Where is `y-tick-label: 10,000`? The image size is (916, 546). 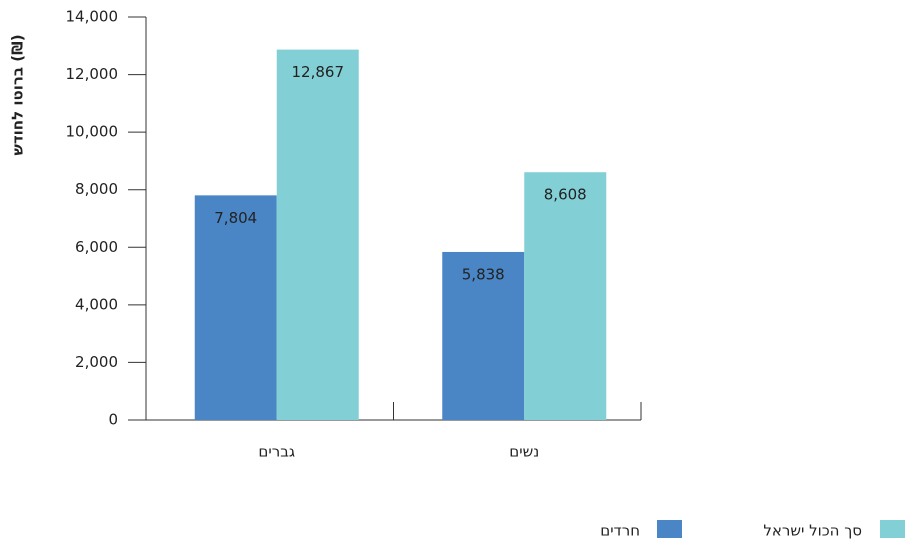 y-tick-label: 10,000 is located at coordinates (92, 132).